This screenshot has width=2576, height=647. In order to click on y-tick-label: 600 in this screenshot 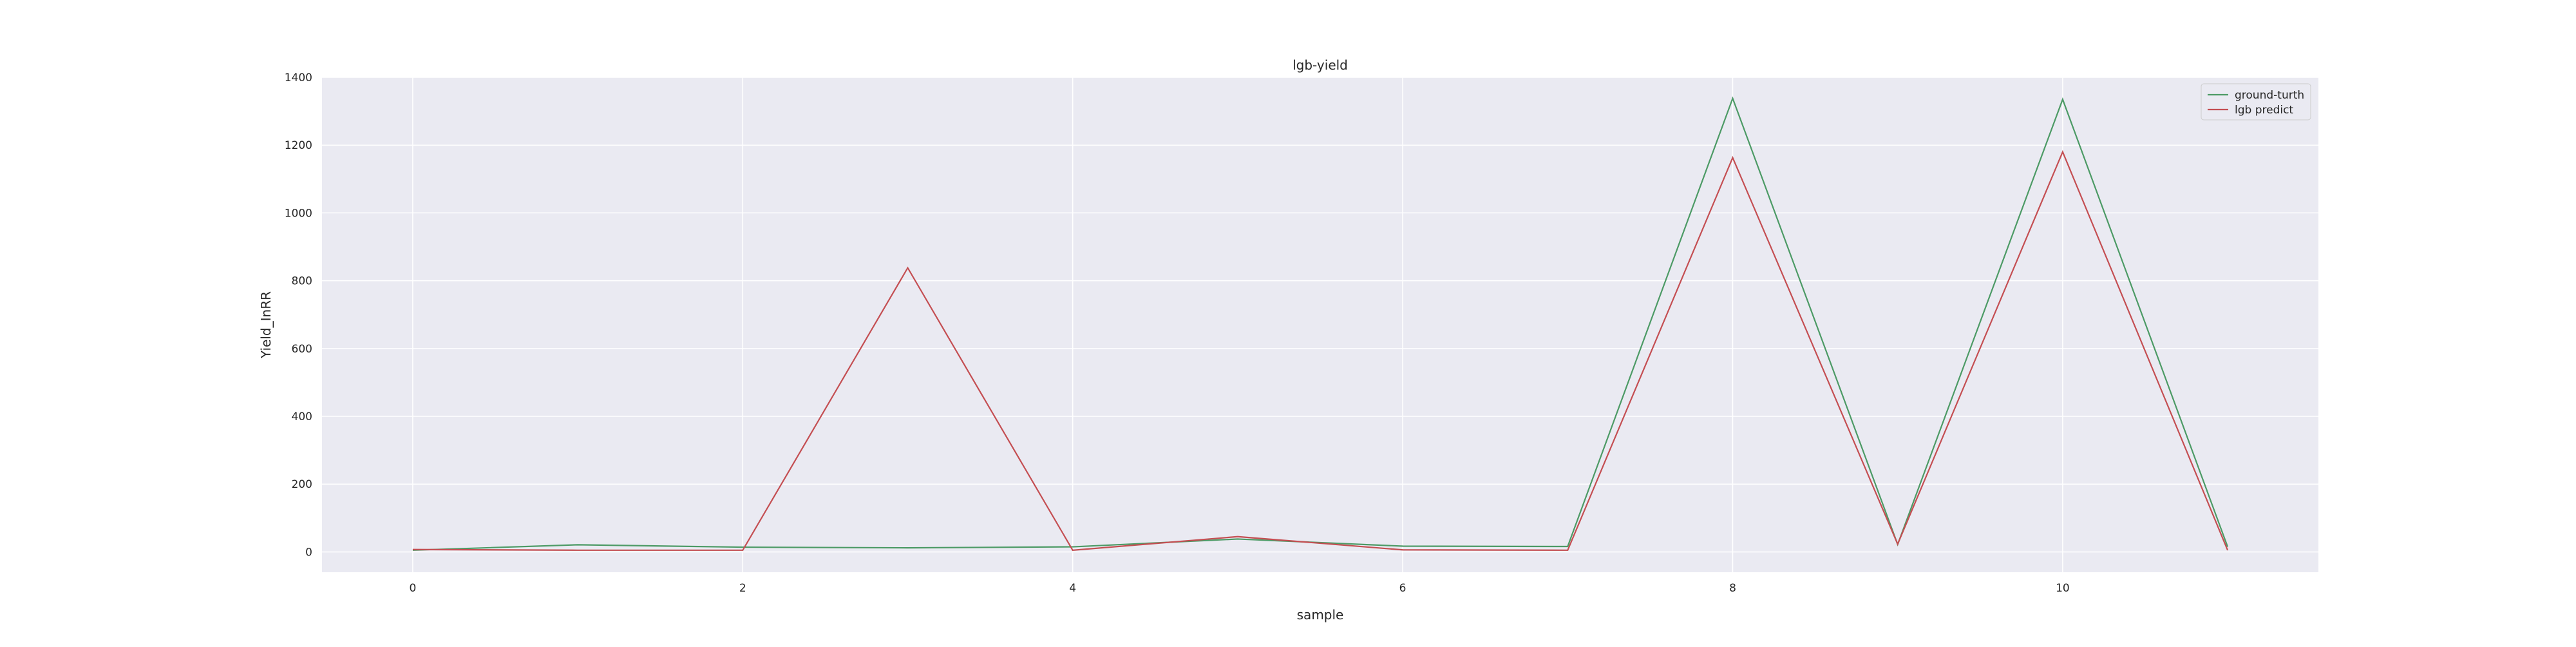, I will do `click(302, 349)`.